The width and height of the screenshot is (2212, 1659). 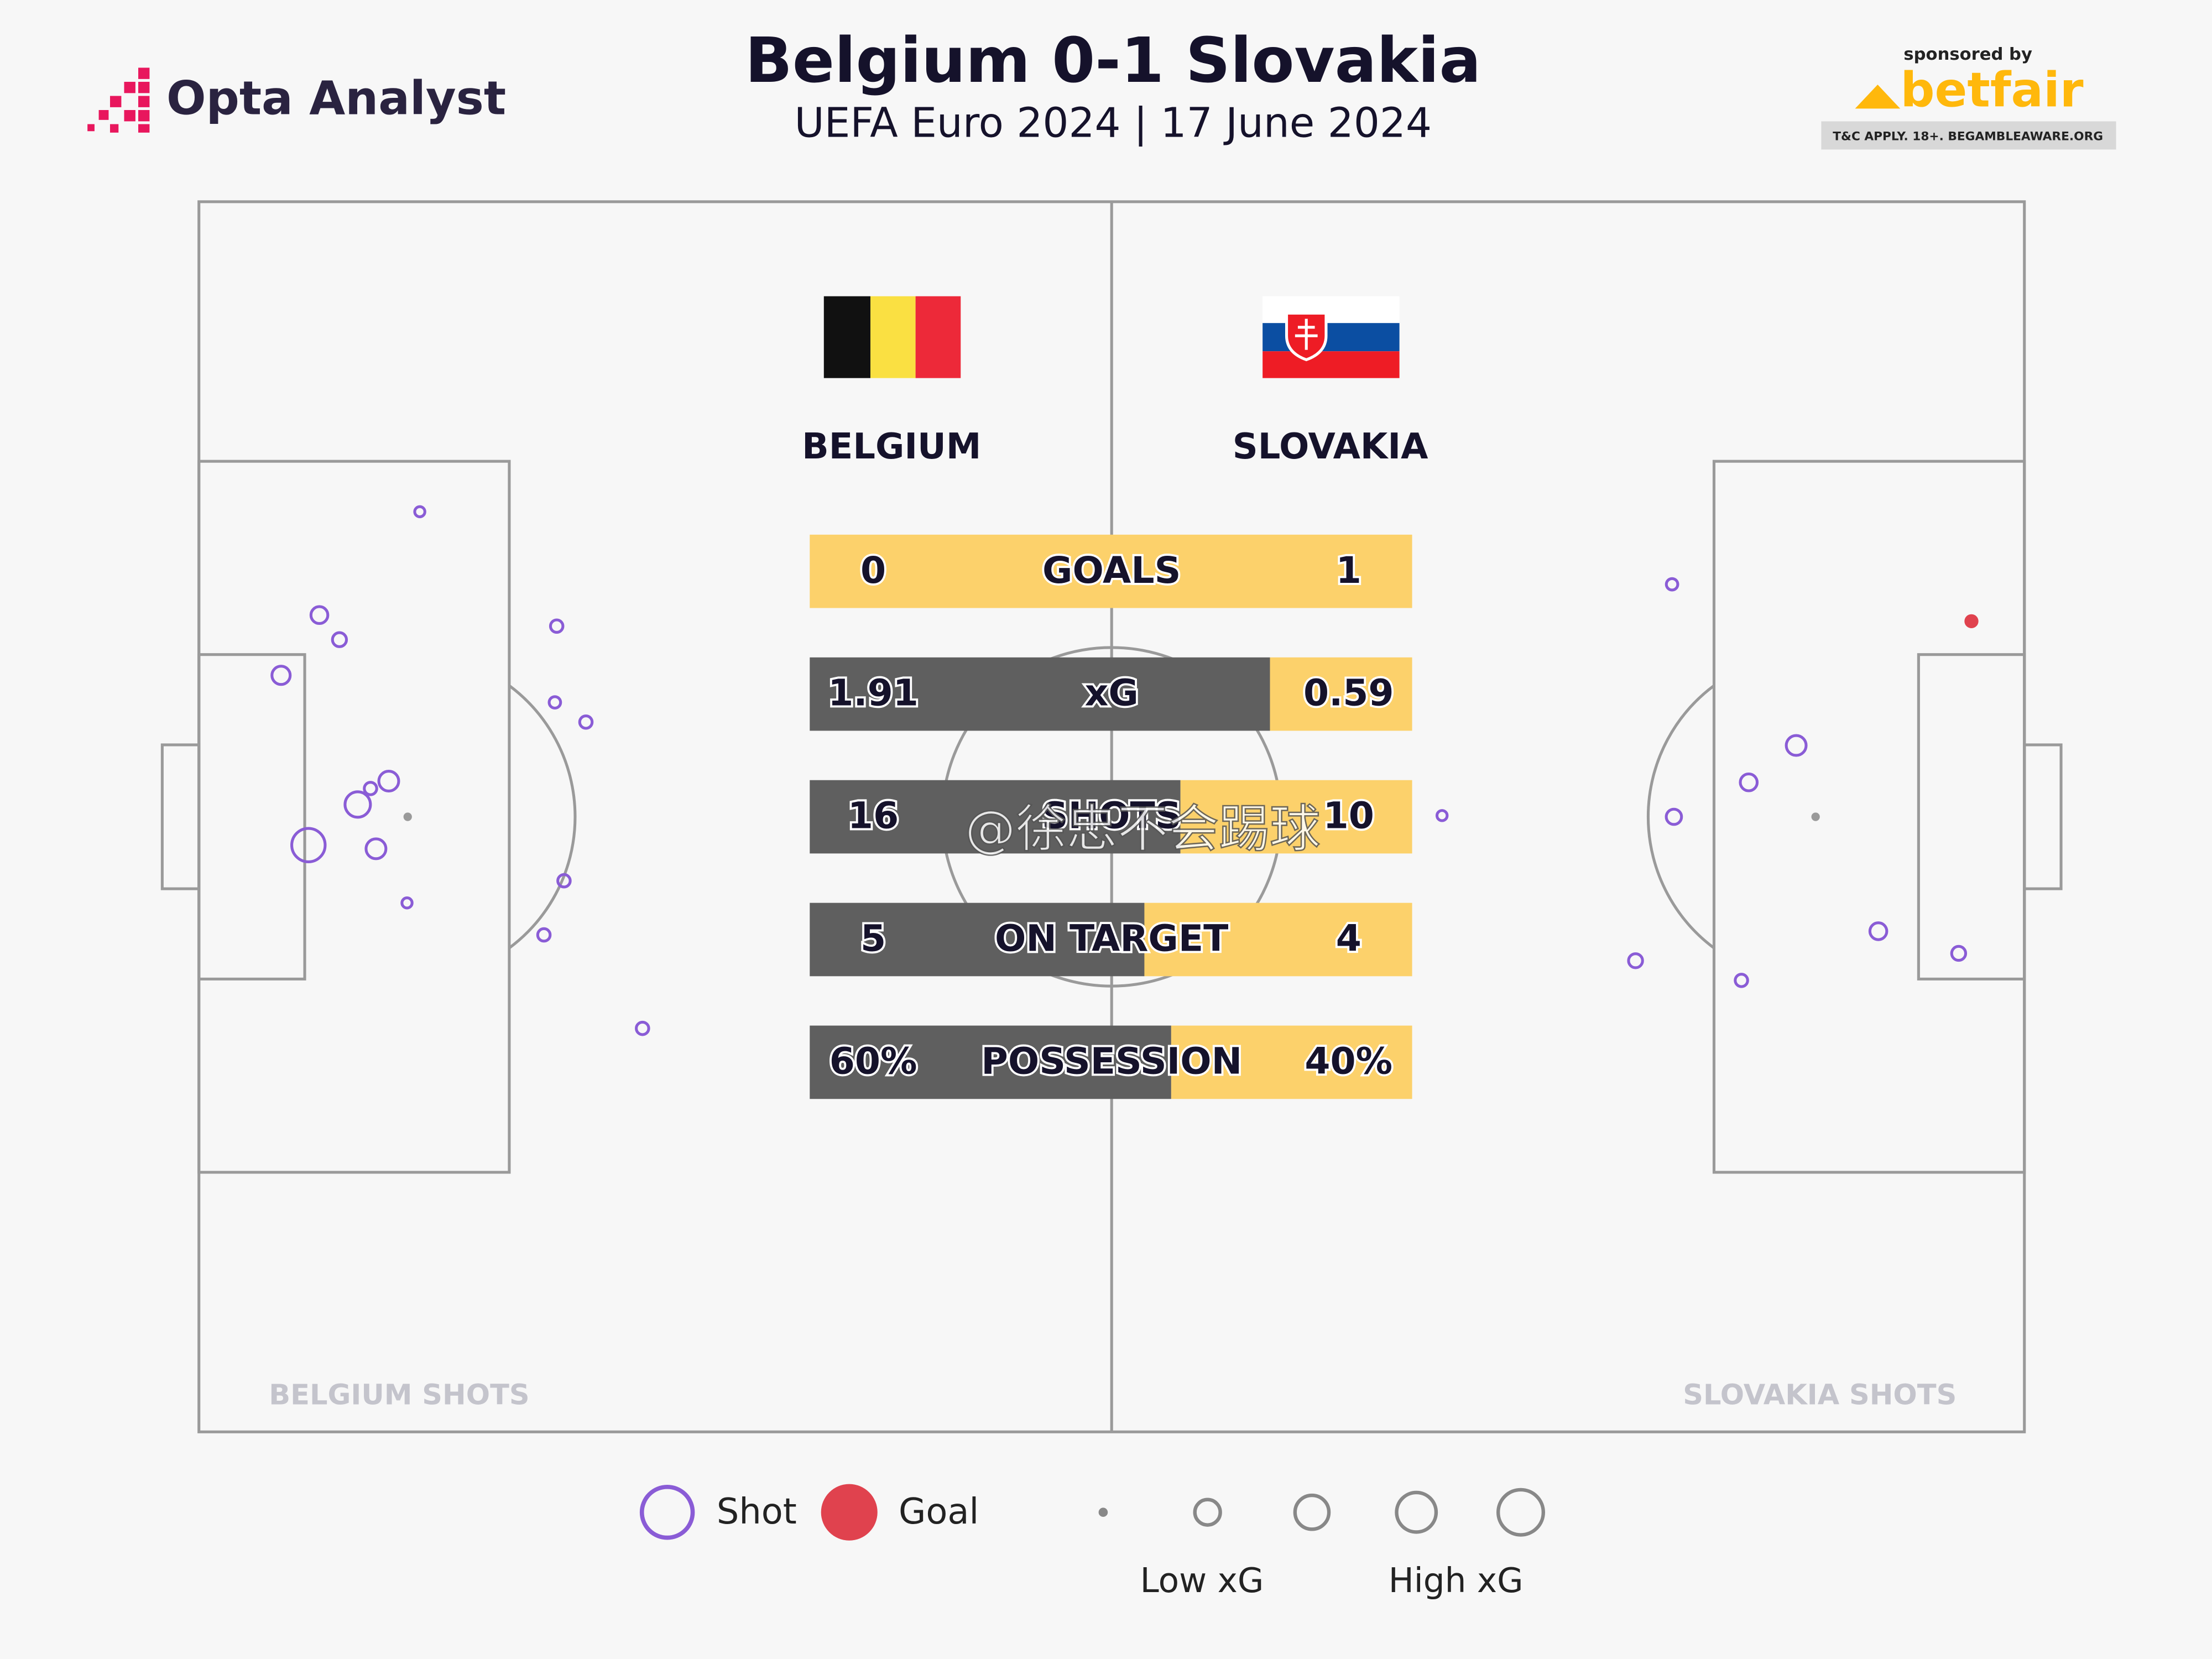 I want to click on stat-label: xG, so click(x=1112, y=692).